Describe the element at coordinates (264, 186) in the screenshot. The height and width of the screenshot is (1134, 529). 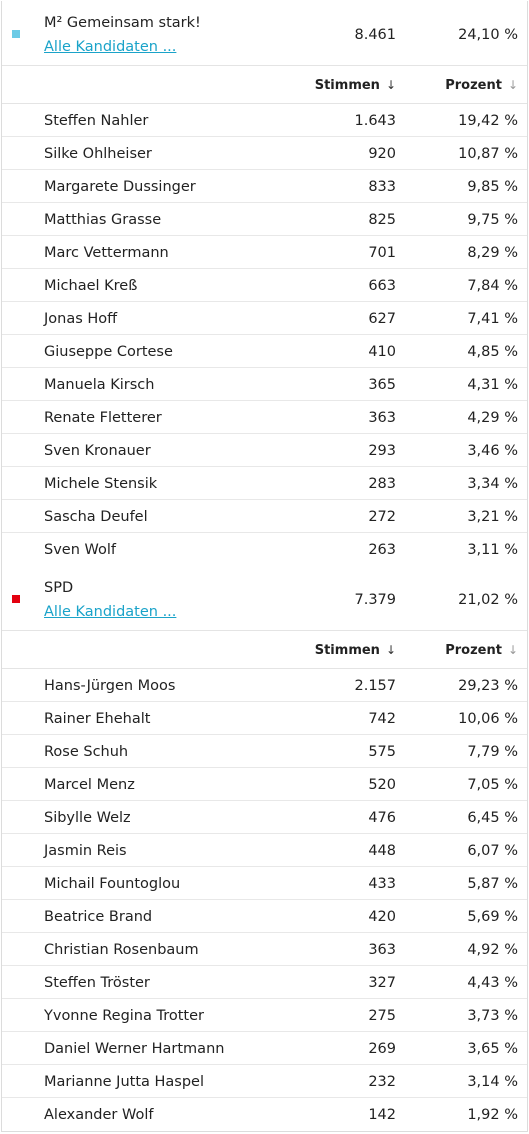
I see `candidate-row: Margarete Dussinger 833 9,85 %` at that location.